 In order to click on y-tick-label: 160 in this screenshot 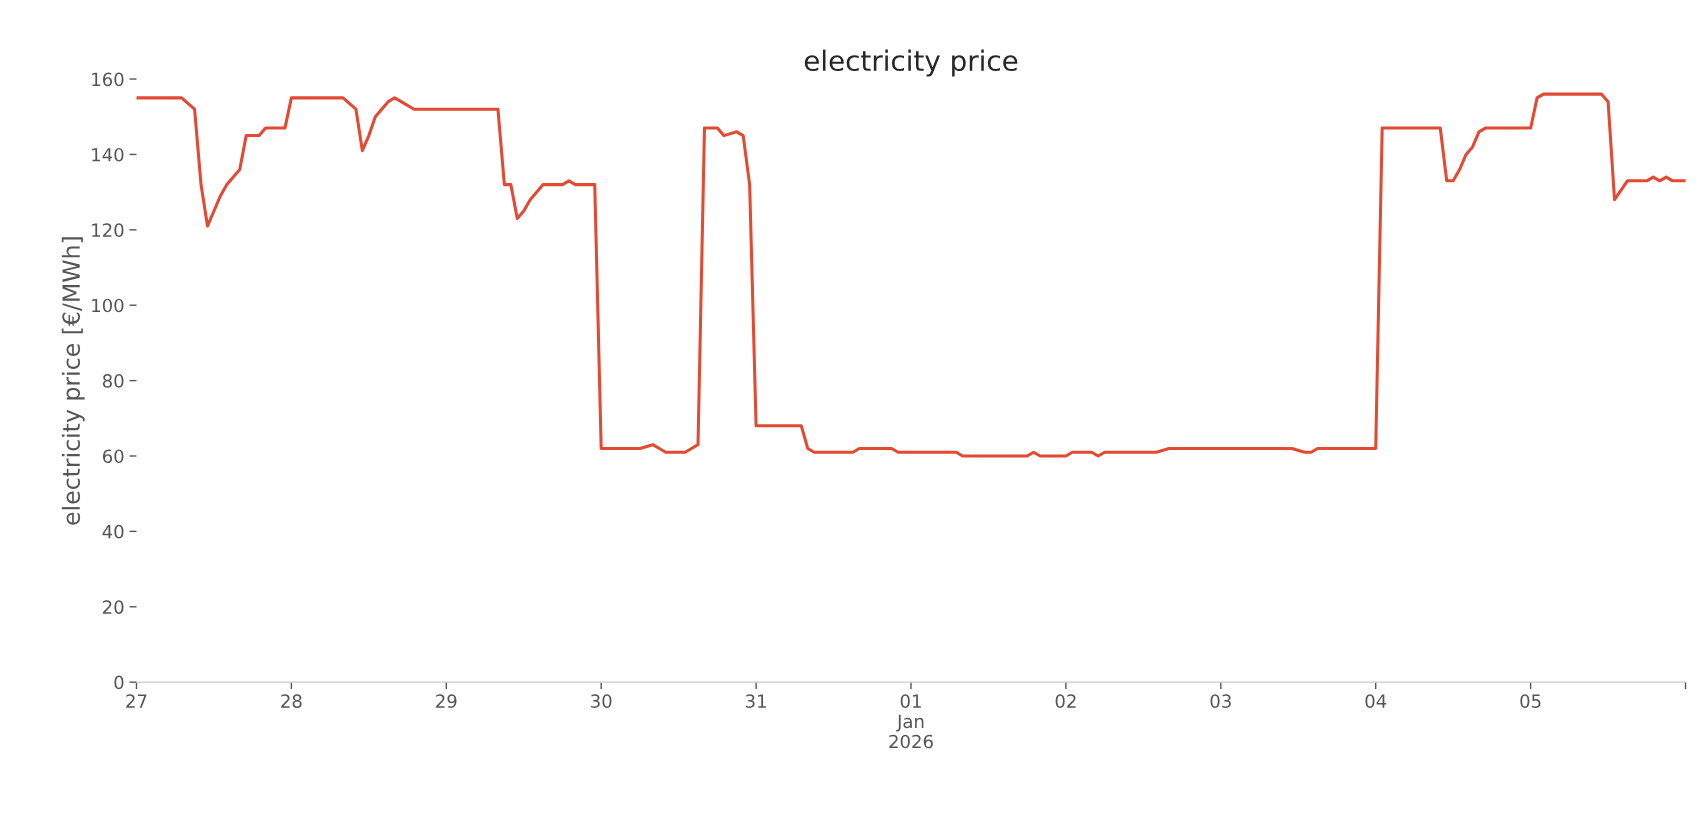, I will do `click(108, 79)`.